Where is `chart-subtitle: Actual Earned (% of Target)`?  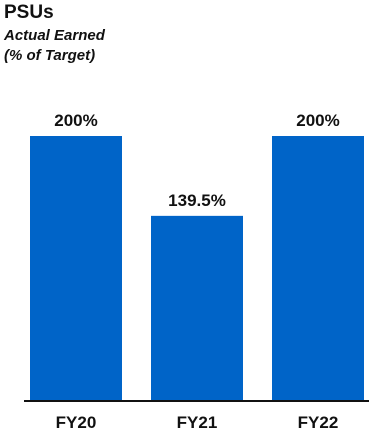
chart-subtitle: Actual Earned (% of Target) is located at coordinates (54, 46).